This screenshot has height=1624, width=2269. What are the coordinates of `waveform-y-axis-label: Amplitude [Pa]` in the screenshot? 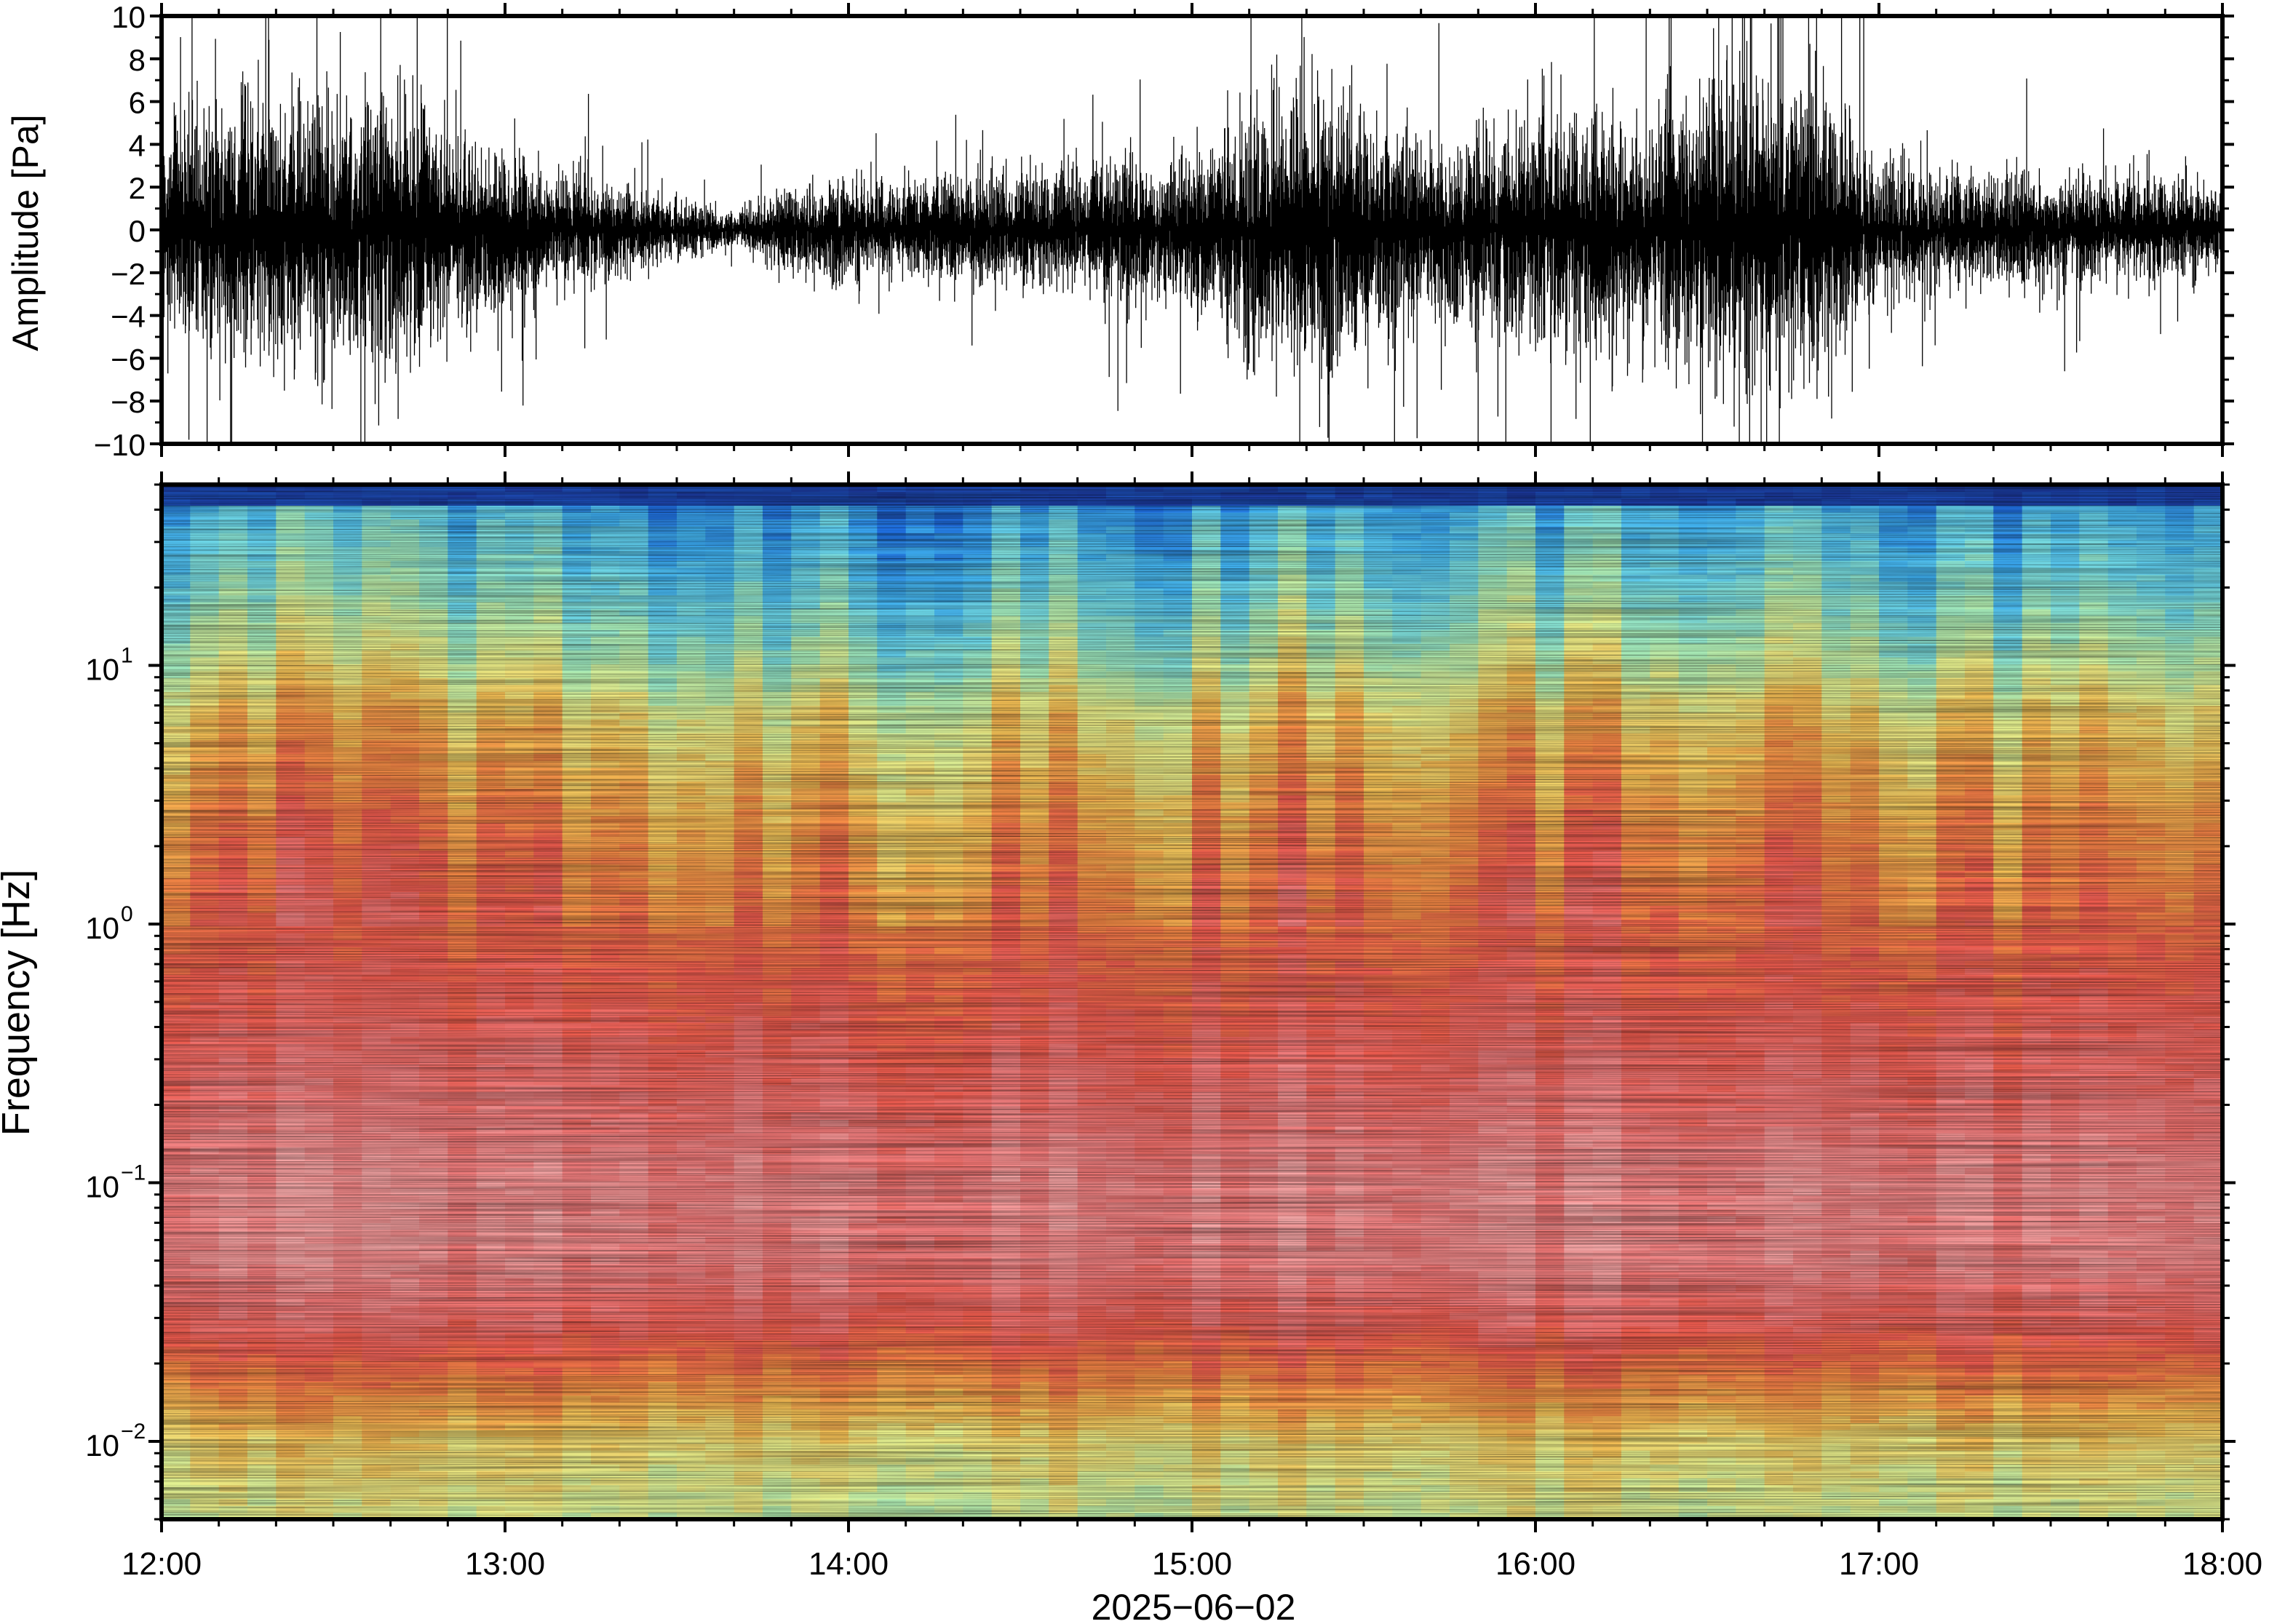 It's located at (25, 232).